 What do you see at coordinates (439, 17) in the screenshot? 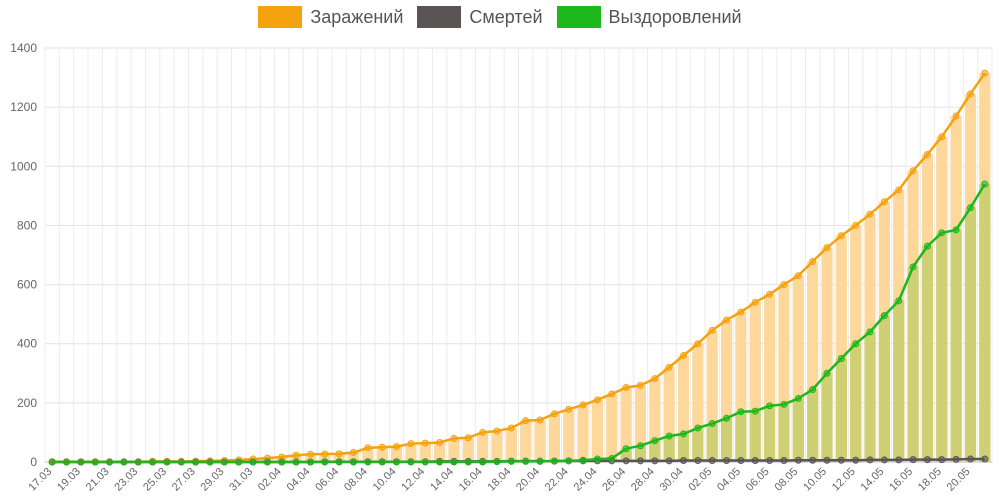
I see `legend-swatch-deaths` at bounding box center [439, 17].